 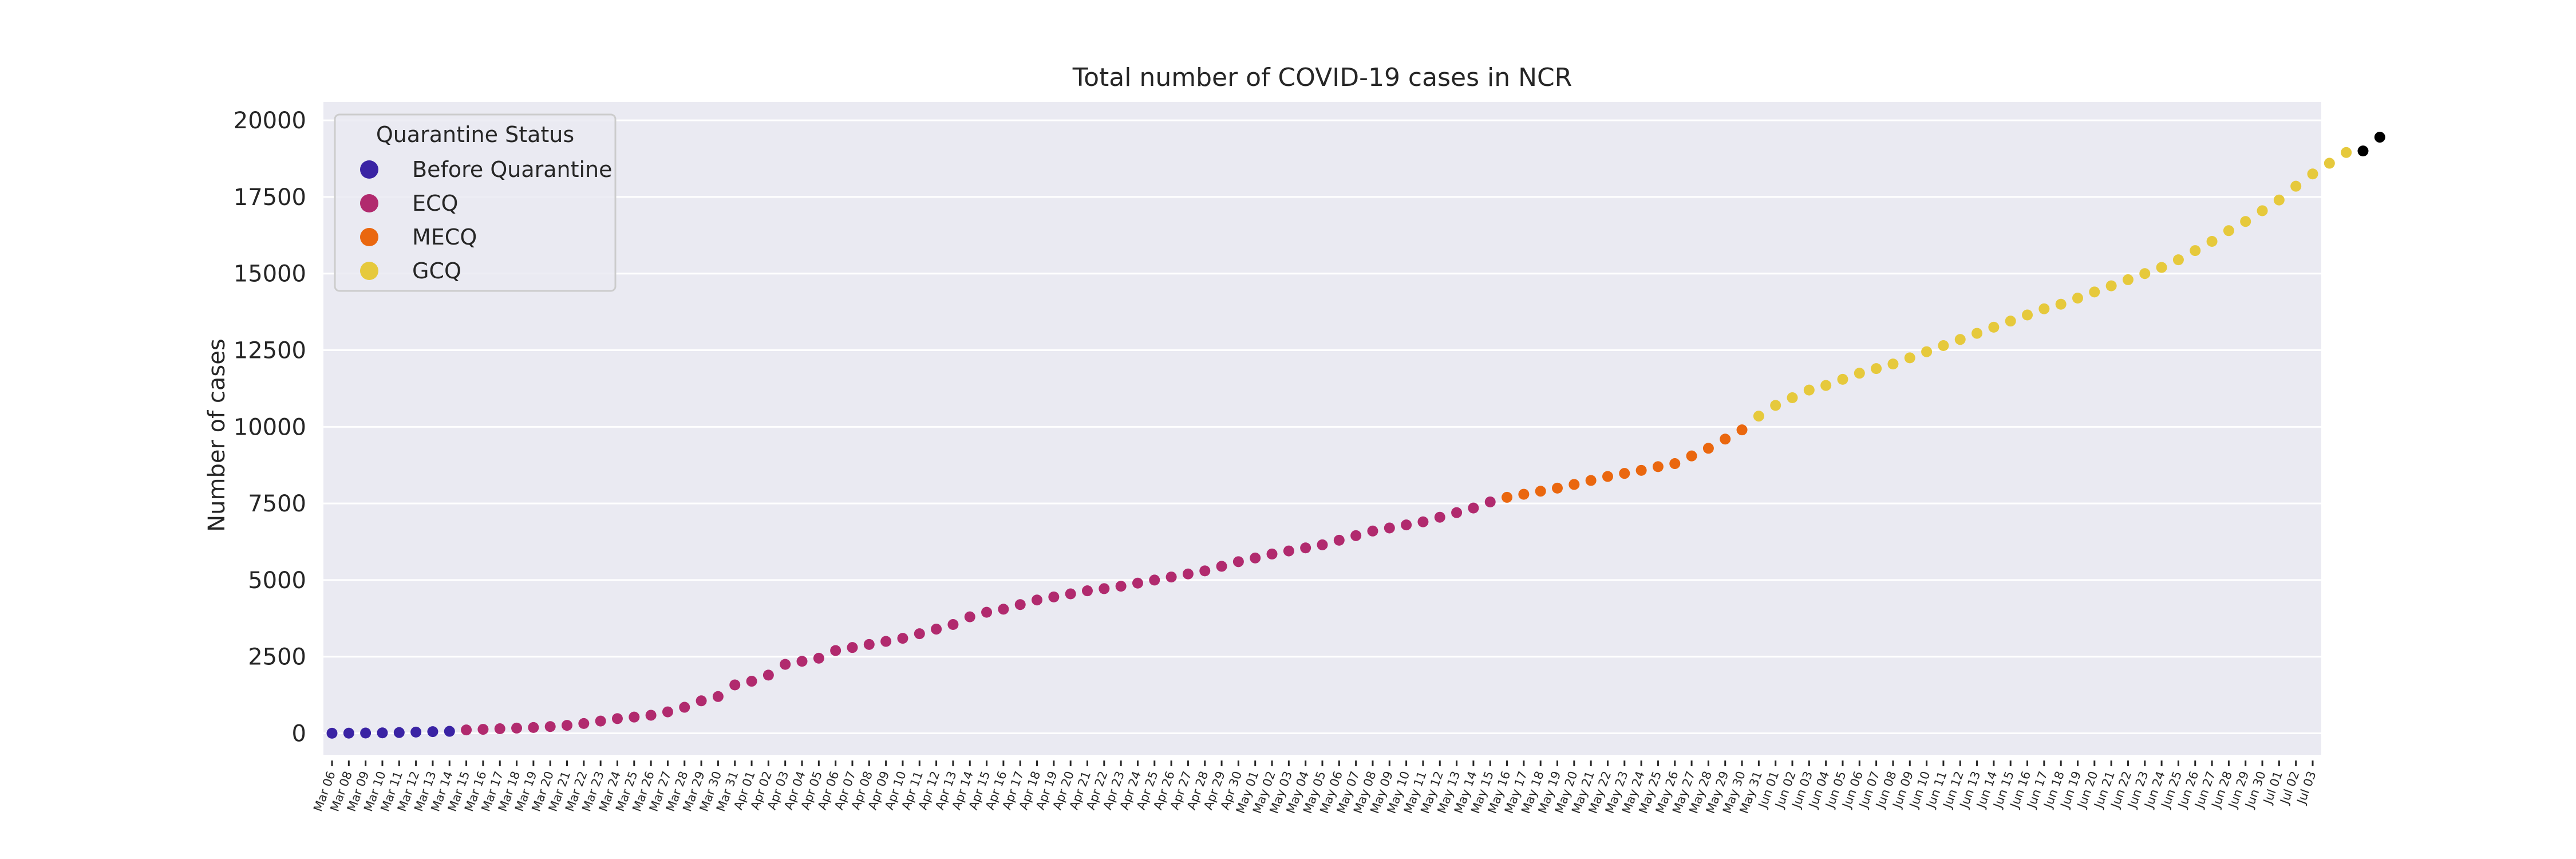 What do you see at coordinates (277, 581) in the screenshot?
I see `y-tick-label-2: 5000` at bounding box center [277, 581].